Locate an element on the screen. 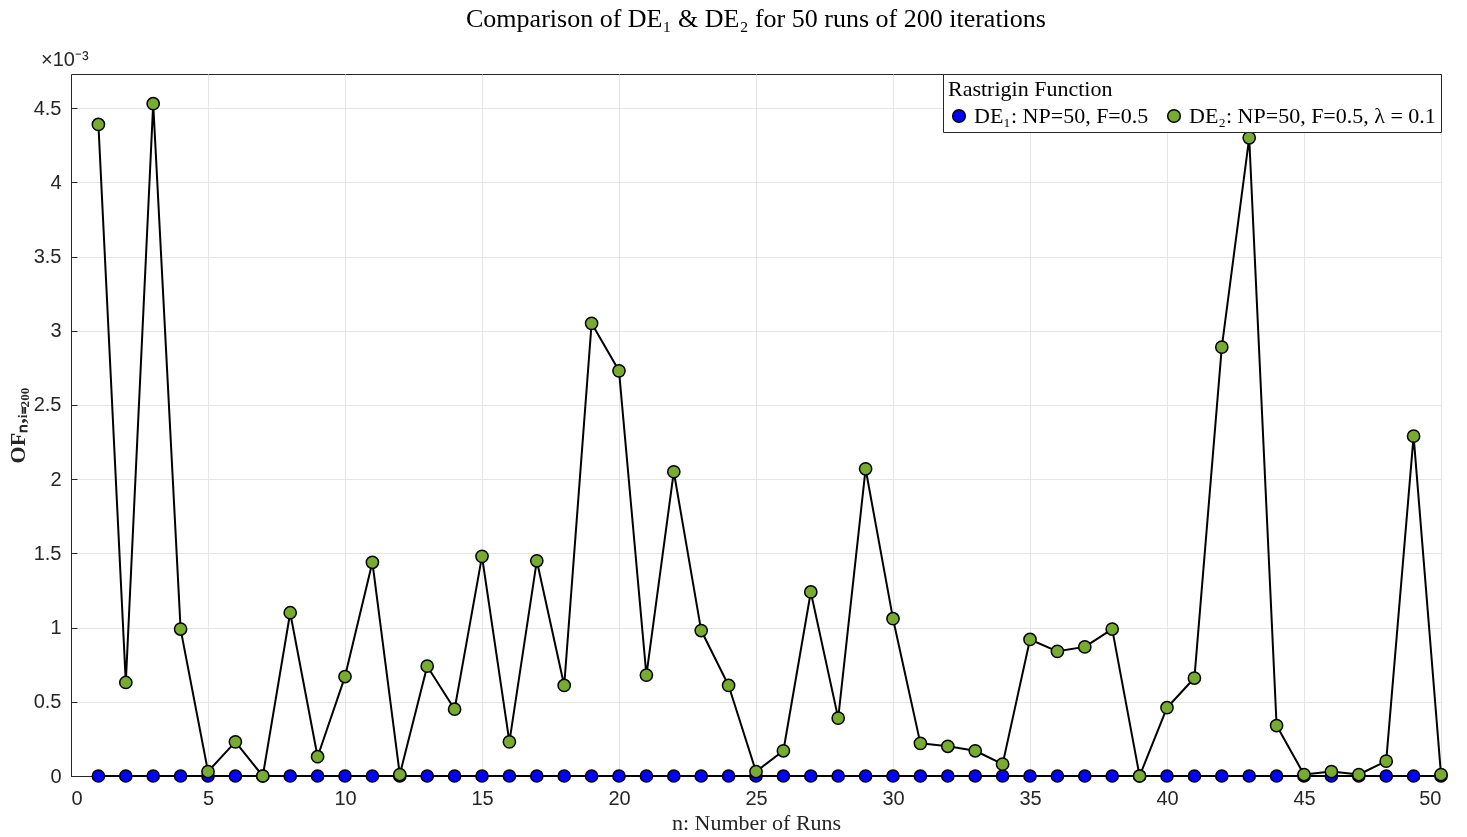 The width and height of the screenshot is (1467, 837). x-tick-label: 15 is located at coordinates (482, 797).